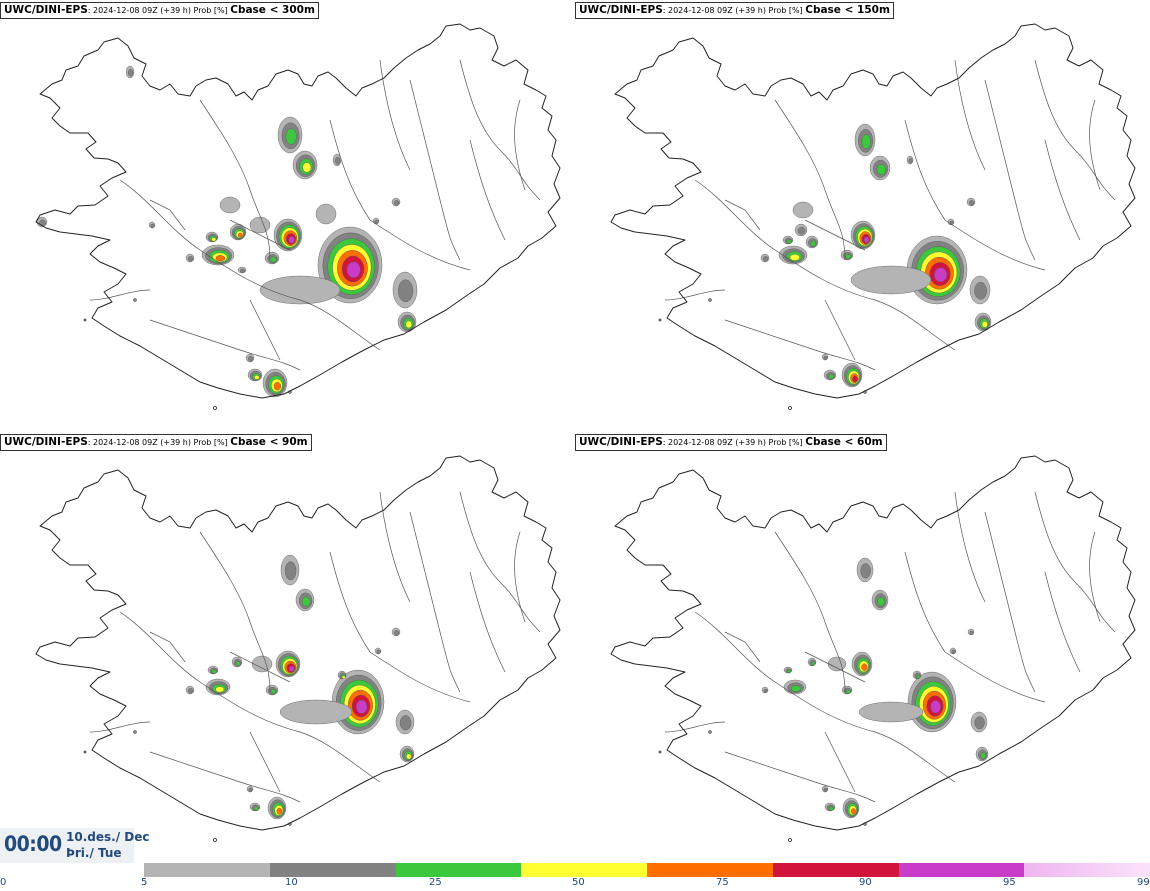  What do you see at coordinates (865, 882) in the screenshot?
I see `colorbar-tick-label: 90` at bounding box center [865, 882].